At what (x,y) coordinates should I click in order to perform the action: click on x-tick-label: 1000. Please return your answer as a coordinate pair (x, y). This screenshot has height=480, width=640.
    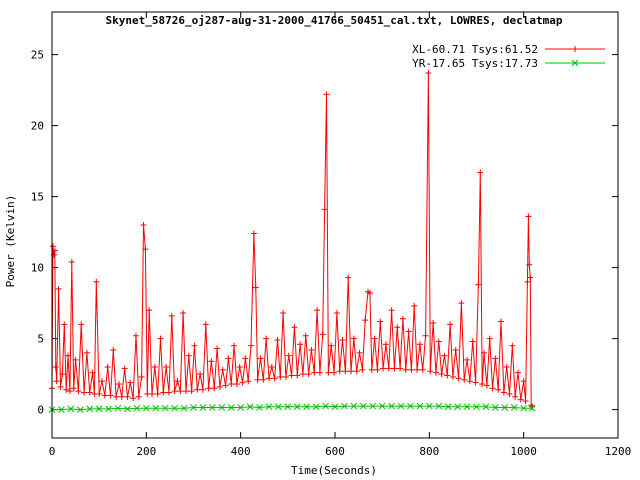
    Looking at the image, I should click on (523, 451).